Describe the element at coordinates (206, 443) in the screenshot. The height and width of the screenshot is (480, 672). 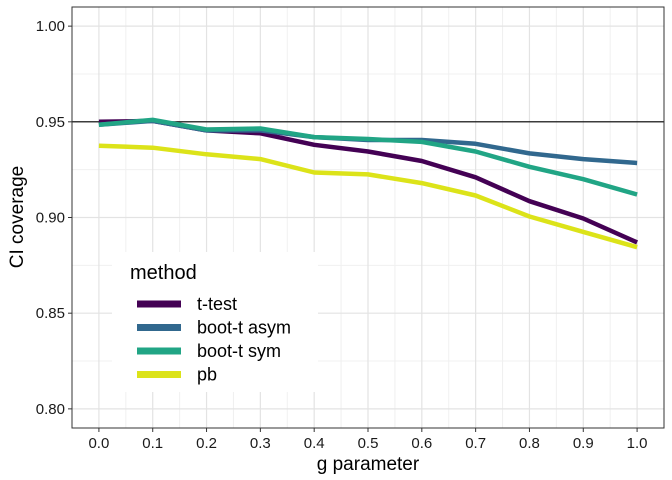
I see `x-tick-label: 0.2` at that location.